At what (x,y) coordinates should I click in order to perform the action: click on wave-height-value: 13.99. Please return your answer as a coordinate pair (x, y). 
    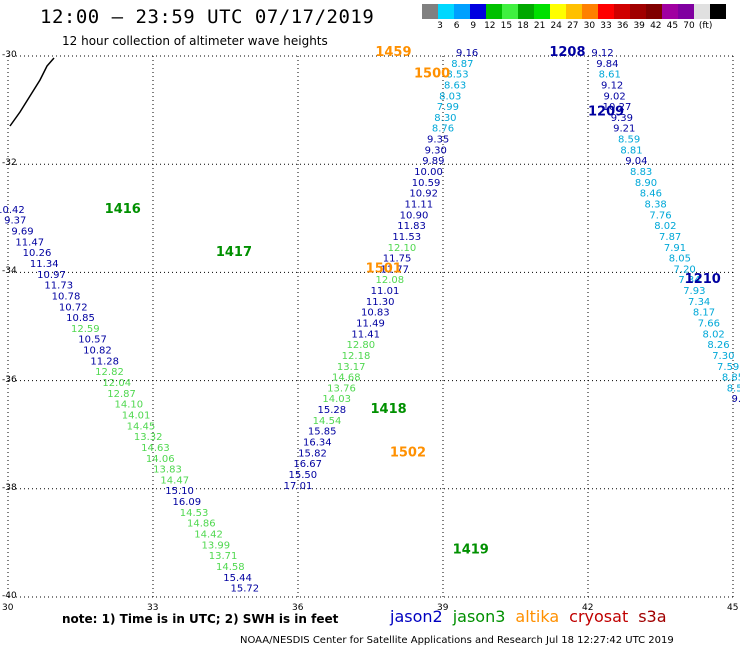
    Looking at the image, I should click on (216, 545).